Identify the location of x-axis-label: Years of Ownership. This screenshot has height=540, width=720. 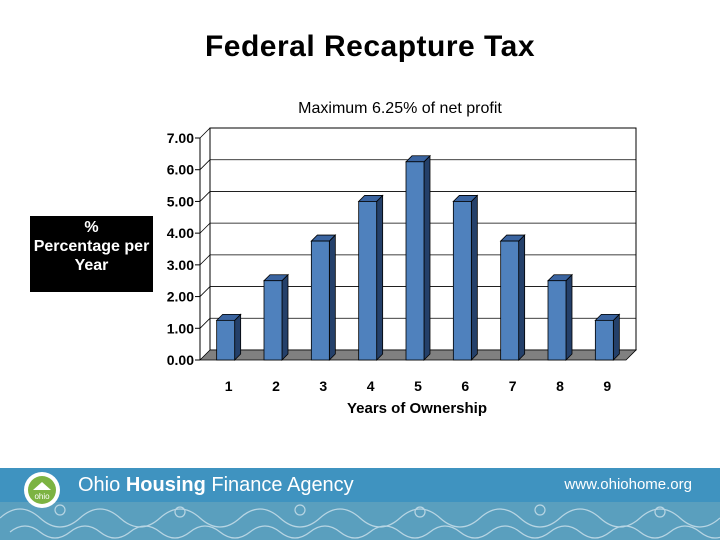
(417, 408).